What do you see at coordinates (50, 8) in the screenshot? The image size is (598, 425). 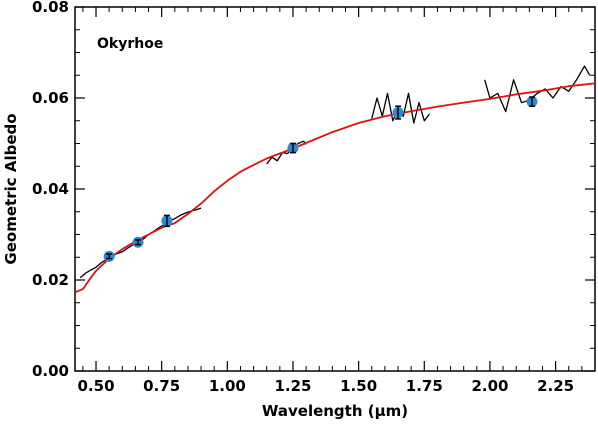 I see `y-tick-label: 0.08` at bounding box center [50, 8].